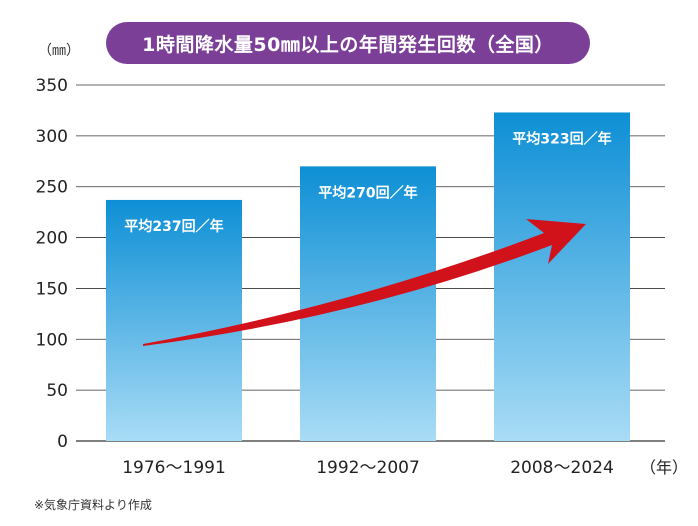  What do you see at coordinates (368, 468) in the screenshot?
I see `x-tick-label: 1992～2007` at bounding box center [368, 468].